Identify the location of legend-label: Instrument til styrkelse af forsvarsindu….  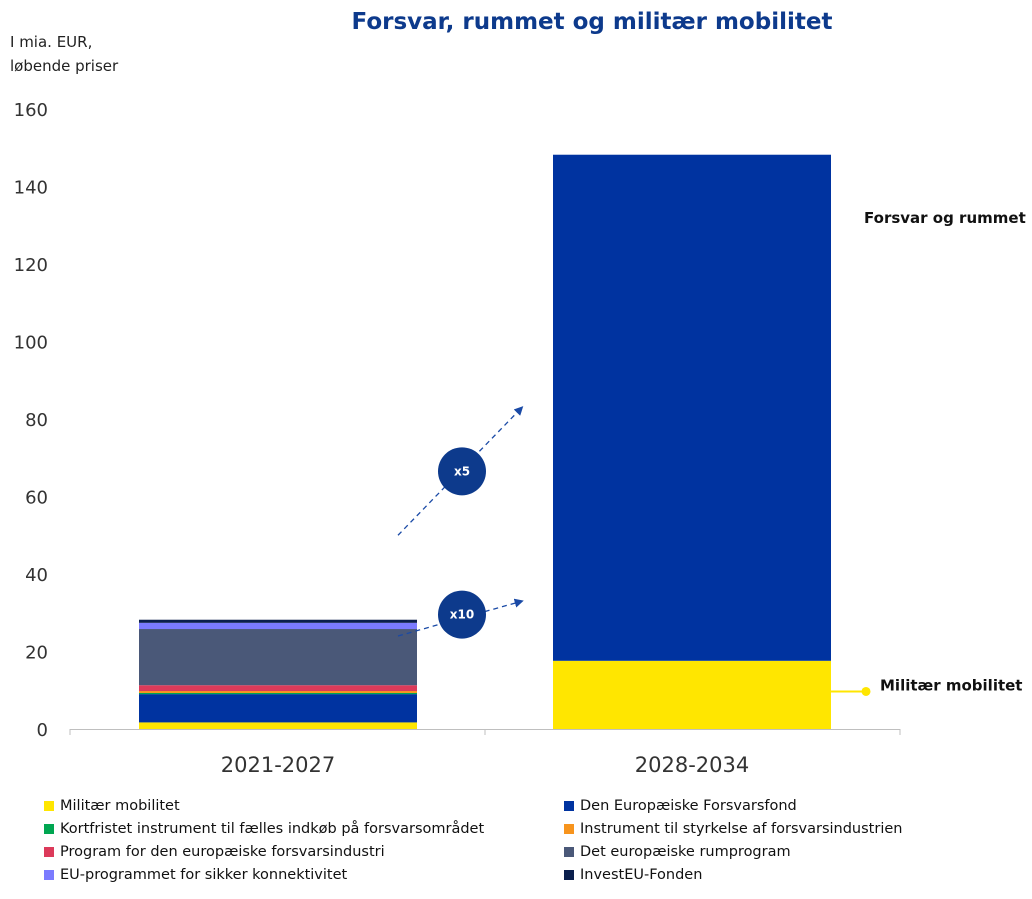
(741, 828).